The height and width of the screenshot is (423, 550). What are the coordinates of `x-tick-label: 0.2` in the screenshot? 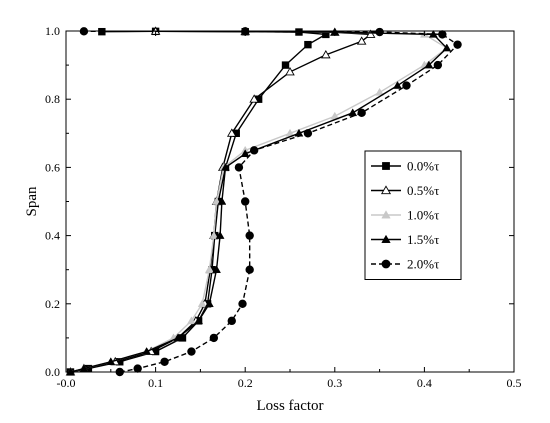 It's located at (245, 383).